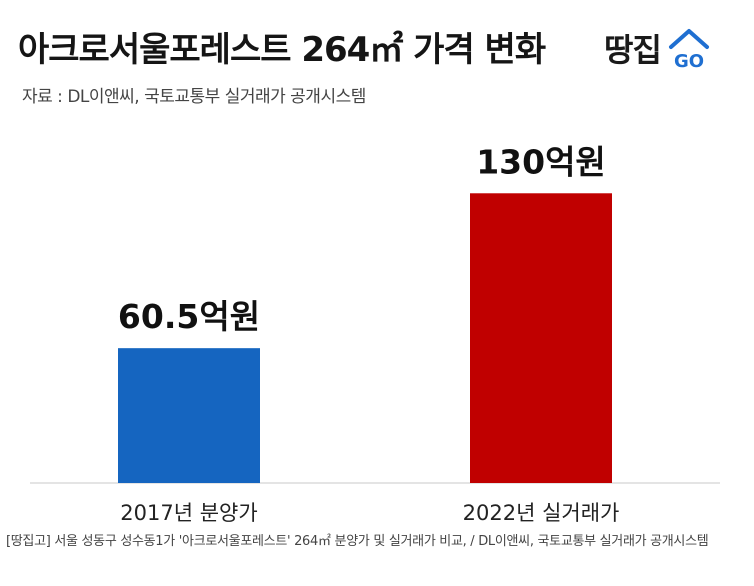  Describe the element at coordinates (541, 513) in the screenshot. I see `category-label-2: 2022년 실거래가` at that location.